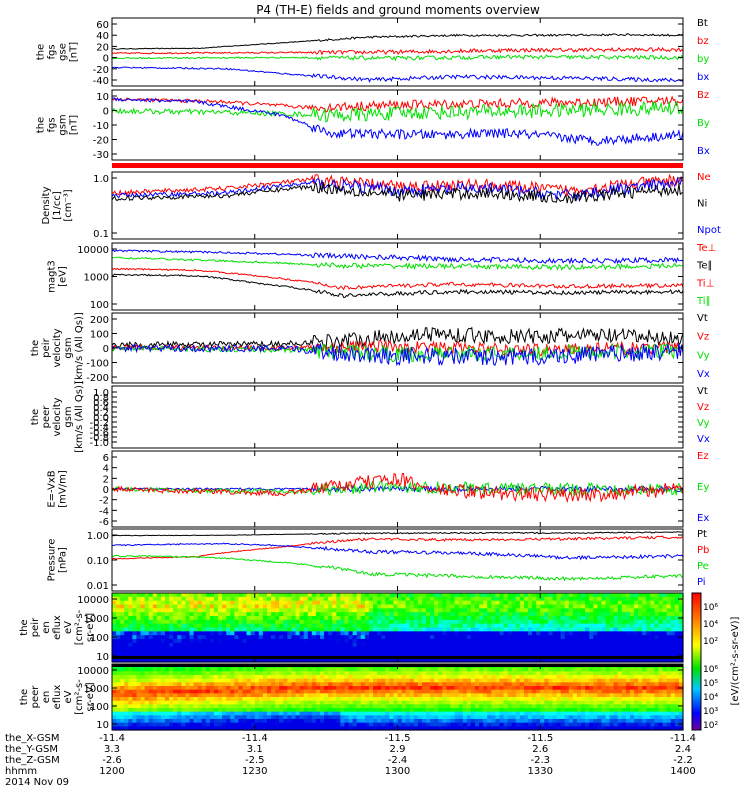  What do you see at coordinates (101, 155) in the screenshot?
I see `y-tick-label: -30` at bounding box center [101, 155].